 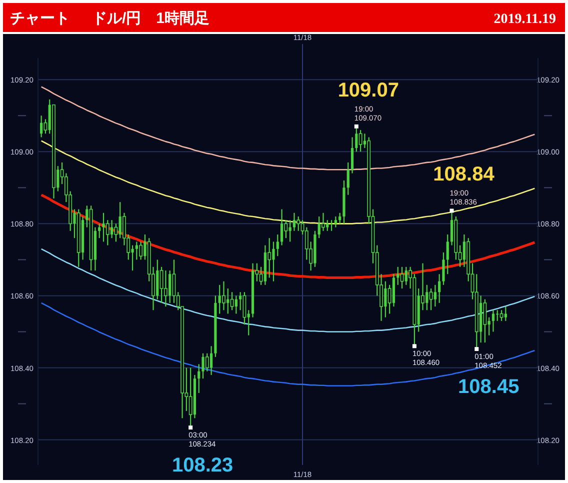 I want to click on chart-title: チャート, so click(x=40, y=18).